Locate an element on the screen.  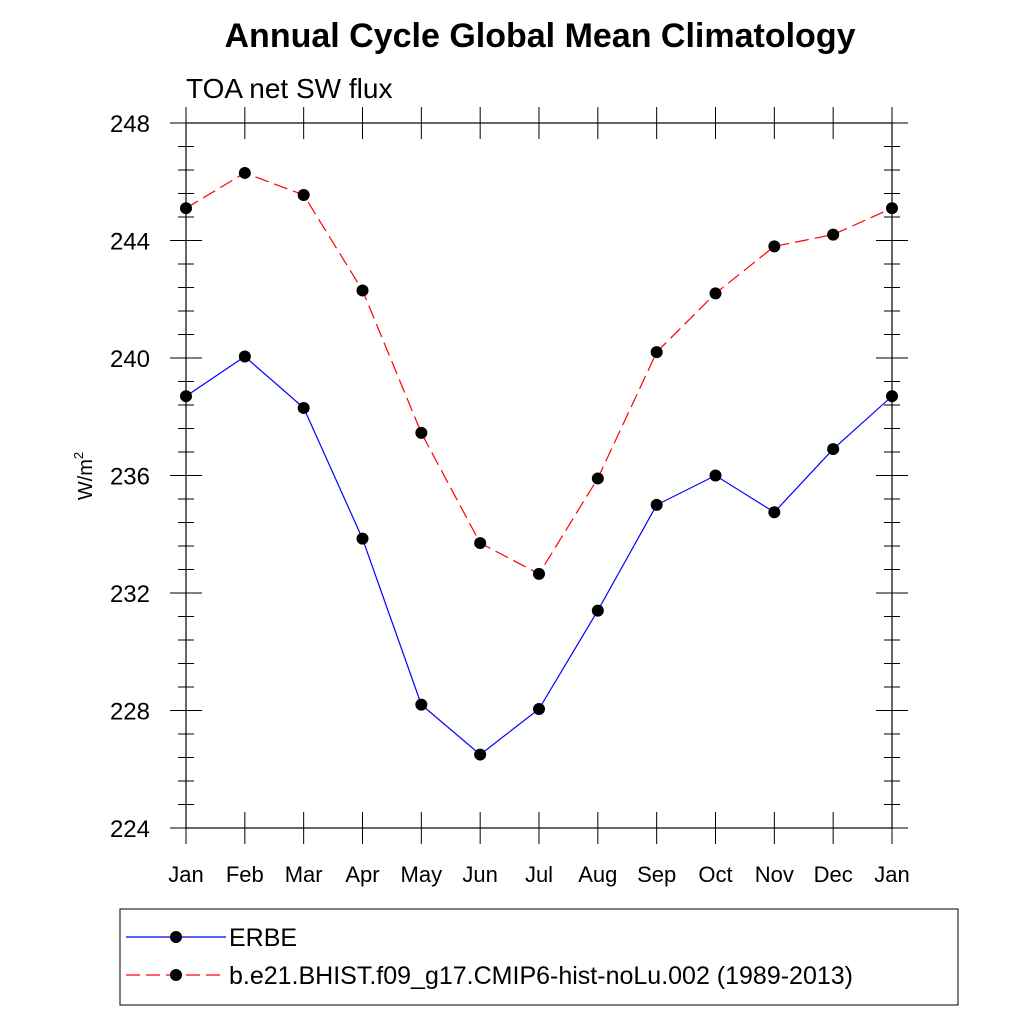
y-tick-label: 244 is located at coordinates (130, 242).